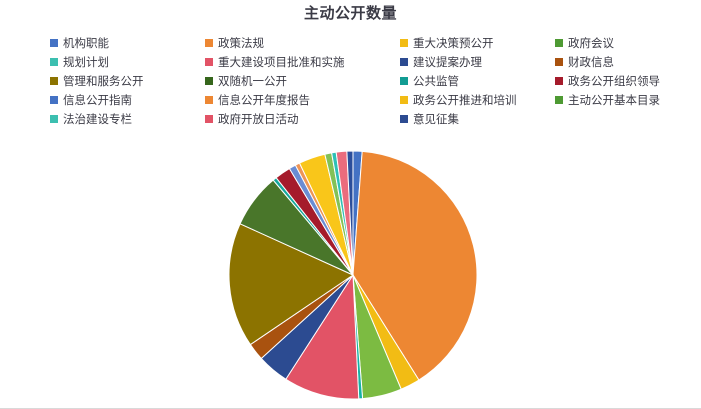 This screenshot has width=701, height=409. I want to click on legend-item: 政务公开推进和培训, so click(477, 100).